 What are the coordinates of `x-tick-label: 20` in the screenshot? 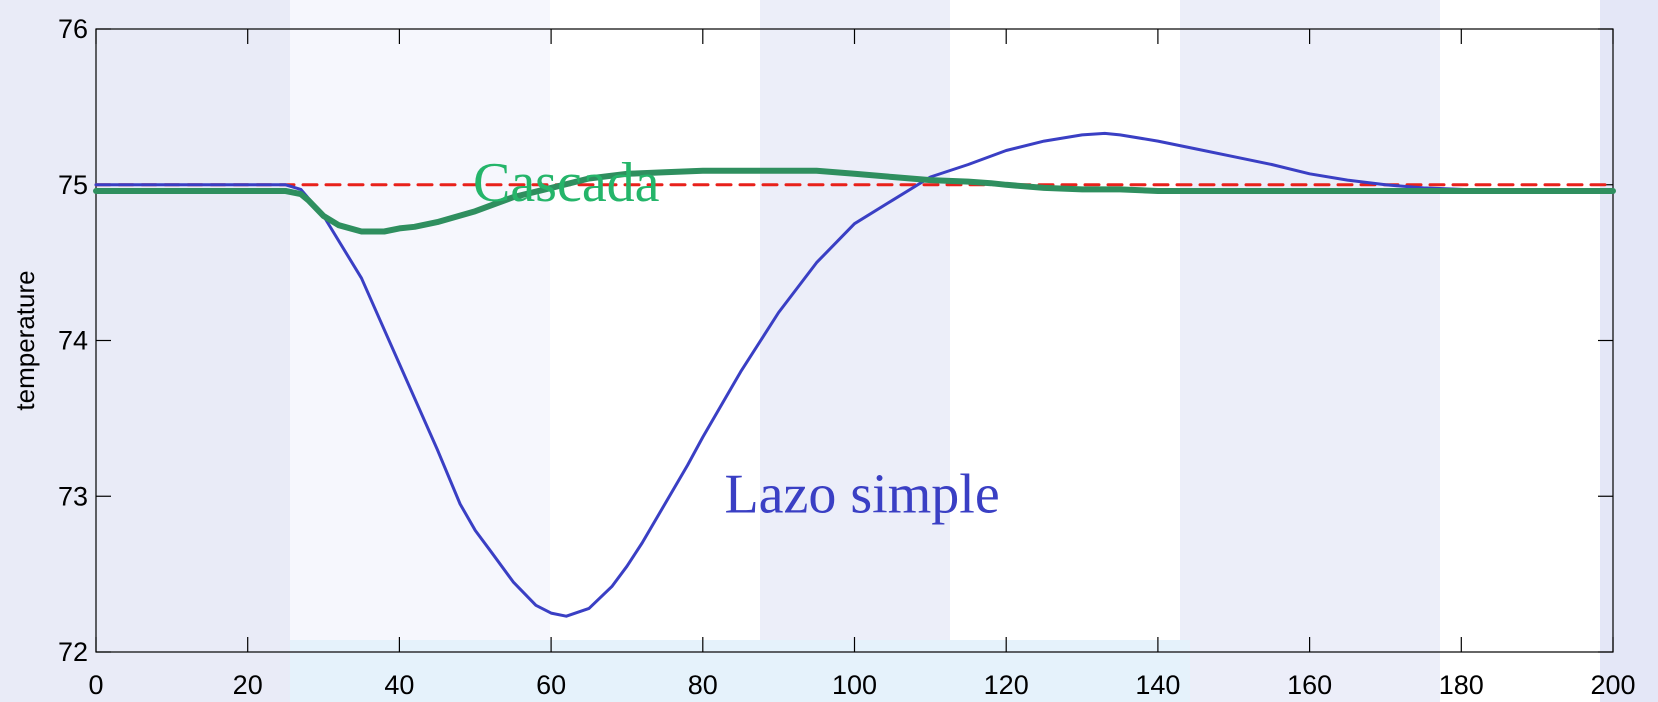 It's located at (248, 685).